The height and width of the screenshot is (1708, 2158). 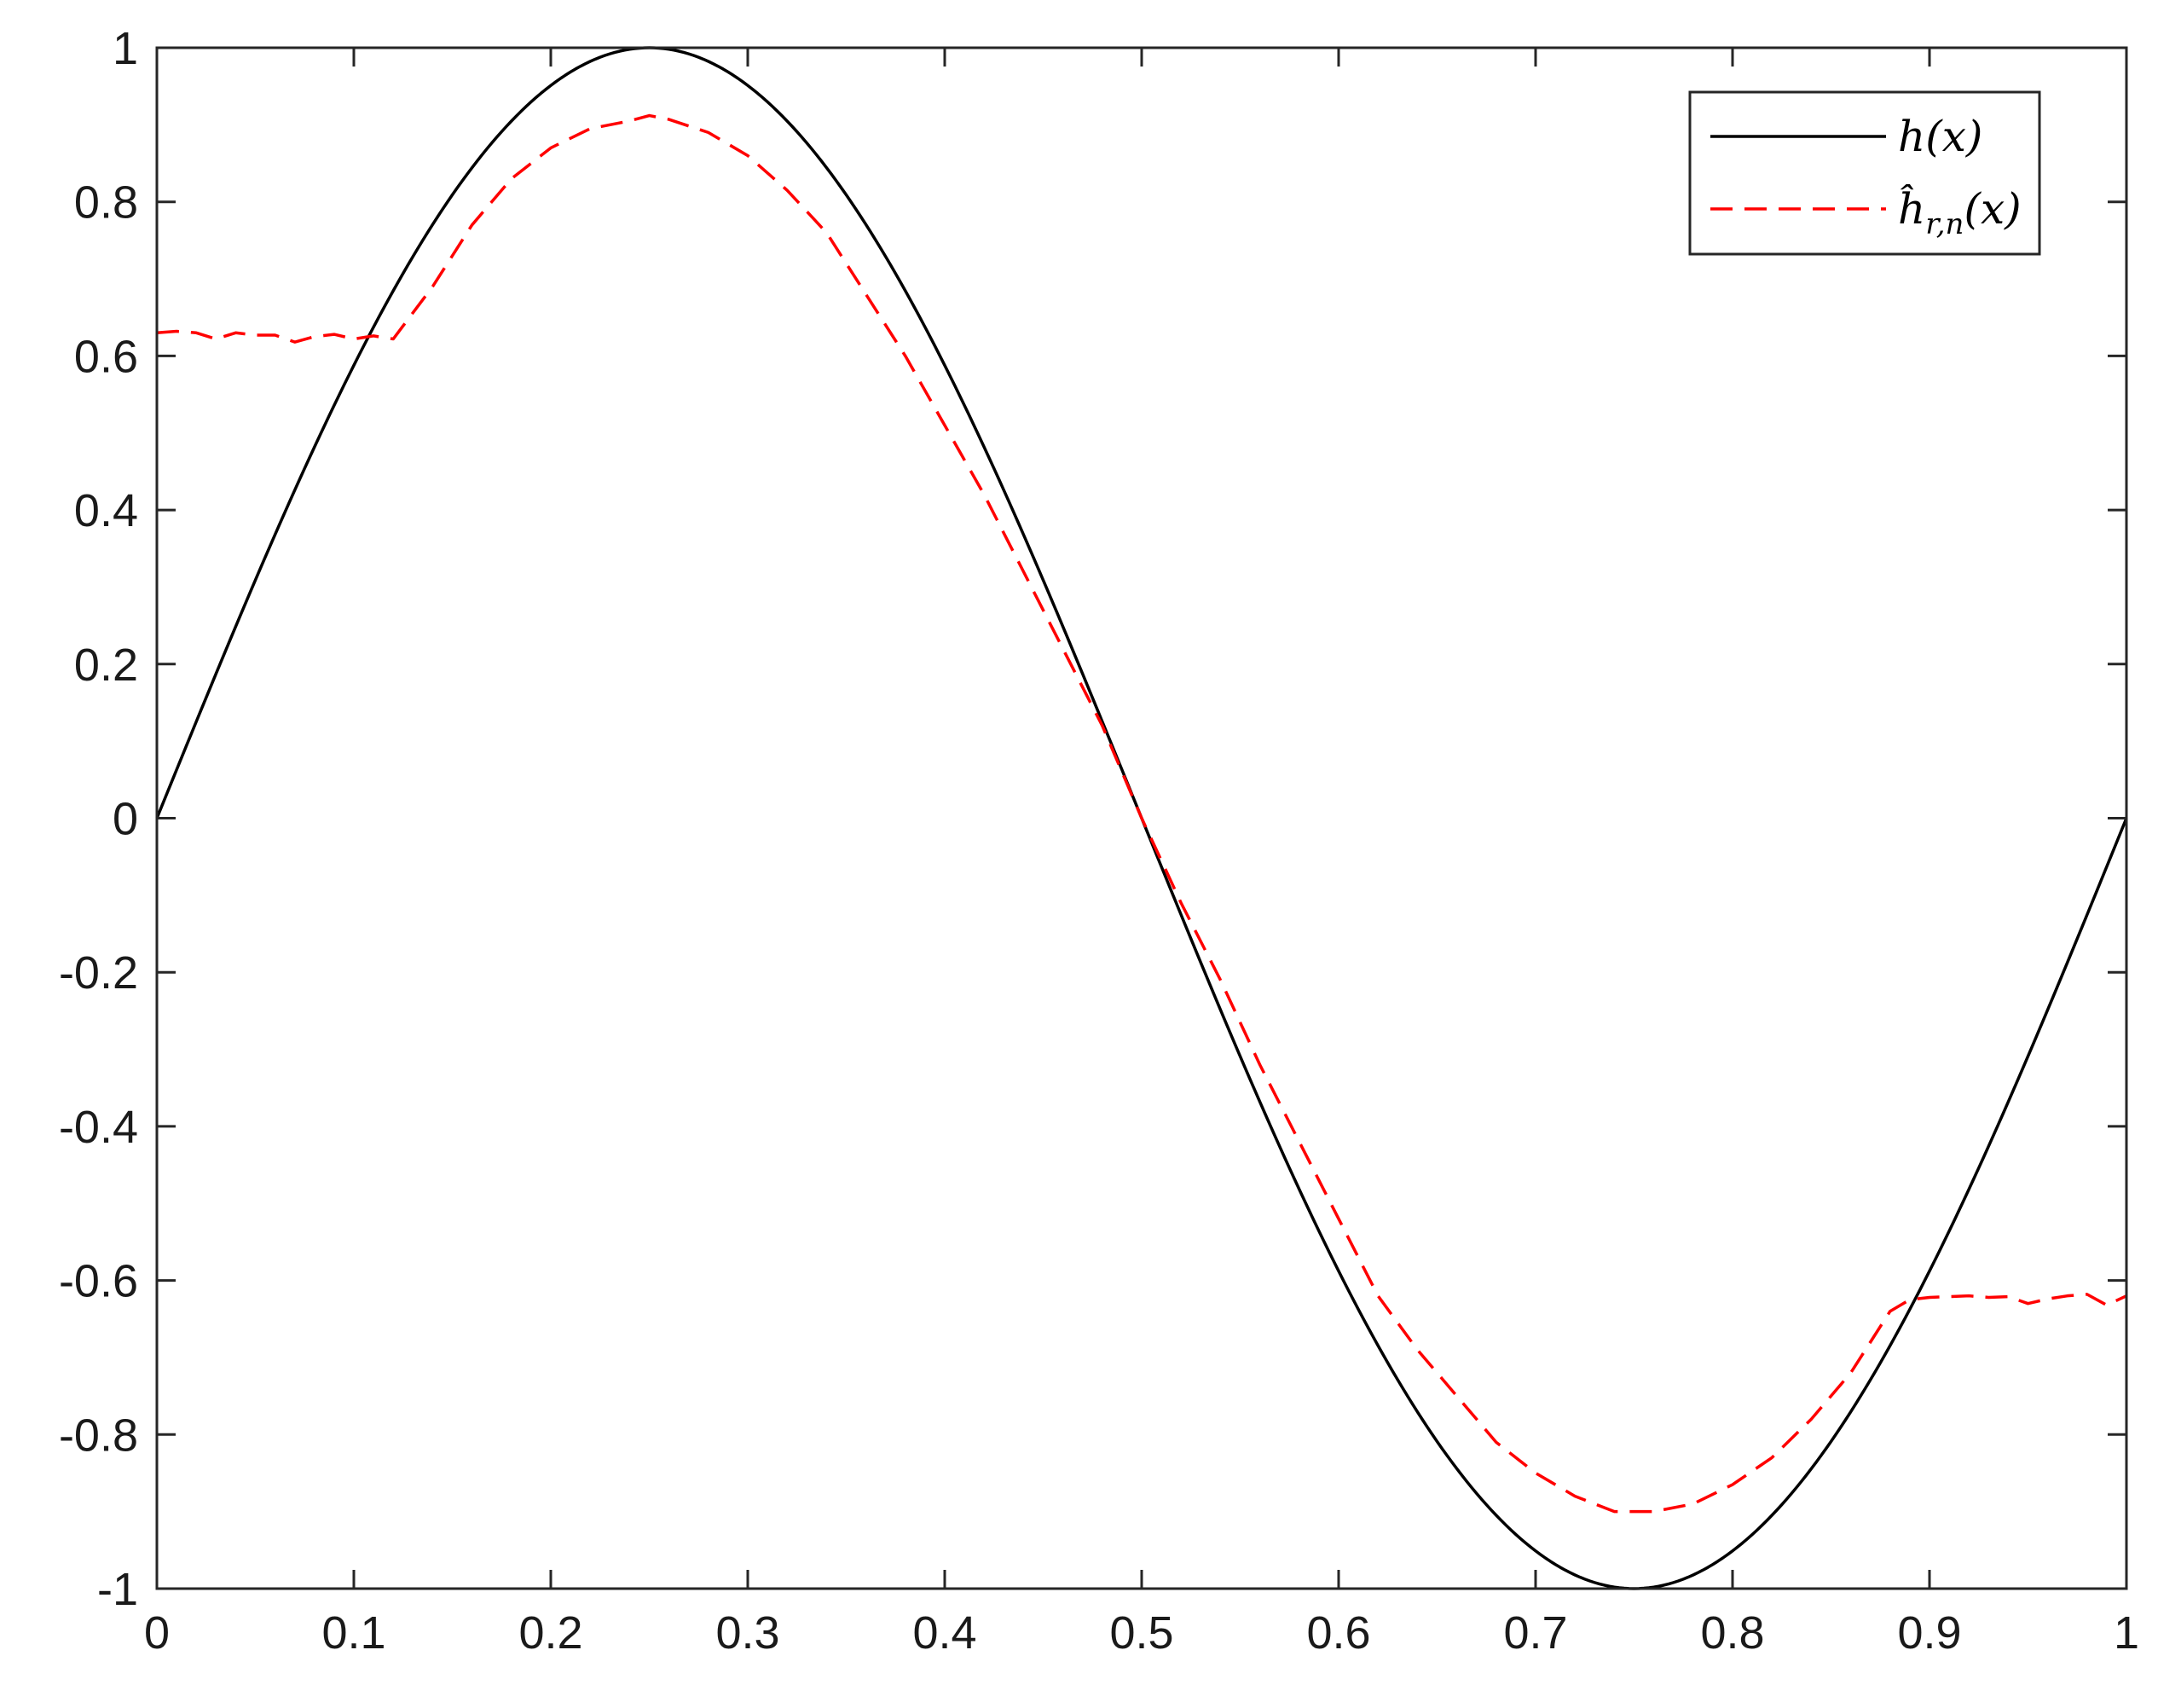 What do you see at coordinates (126, 48) in the screenshot?
I see `y-tick-label: 1` at bounding box center [126, 48].